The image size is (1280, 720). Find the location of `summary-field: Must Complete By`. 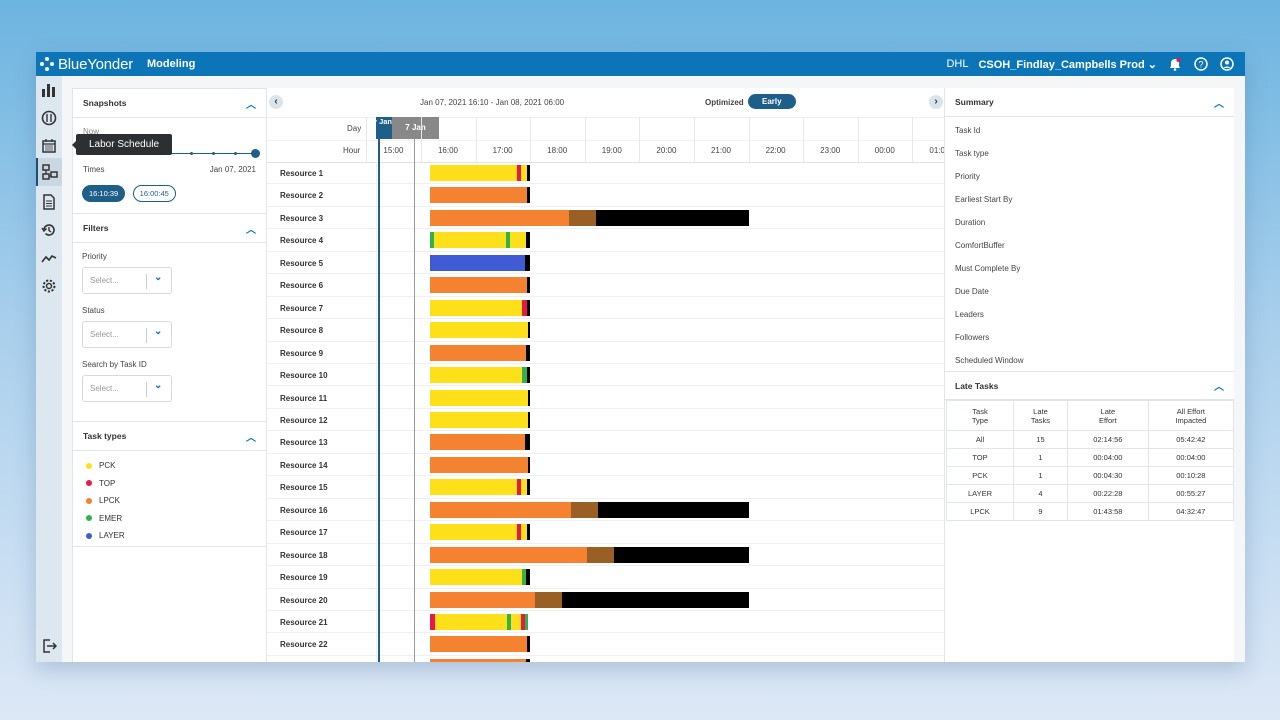

summary-field: Must Complete By is located at coordinates (988, 268).